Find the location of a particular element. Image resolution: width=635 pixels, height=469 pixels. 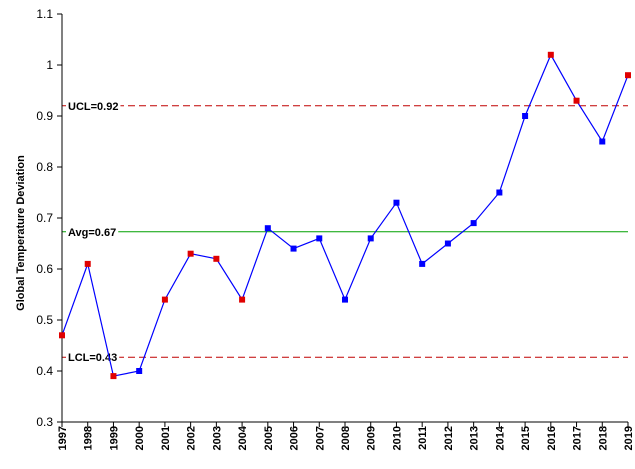

x-tick-label: 2017 is located at coordinates (578, 438).